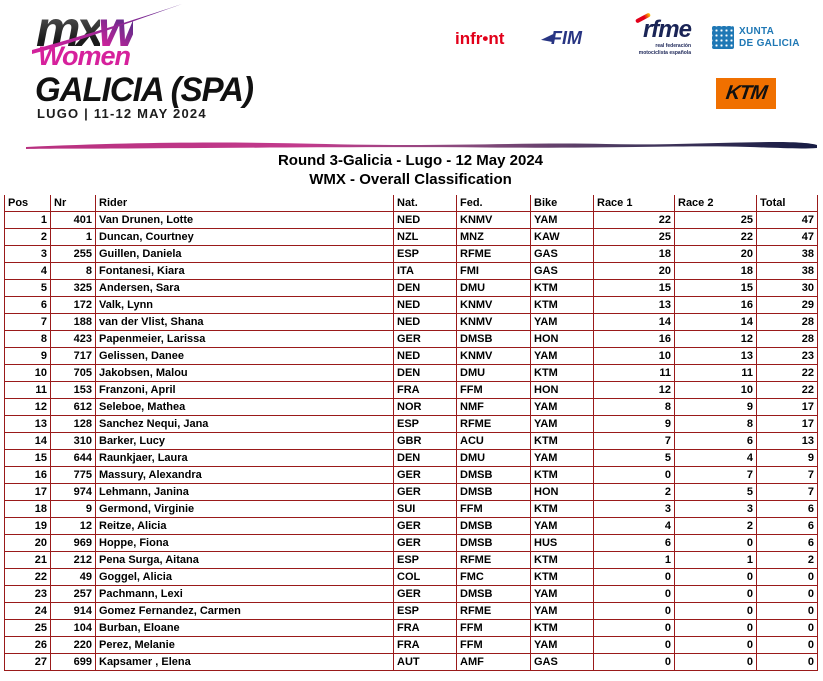  What do you see at coordinates (244, 220) in the screenshot?
I see `cell-rider: Van Drunen, Lotte` at bounding box center [244, 220].